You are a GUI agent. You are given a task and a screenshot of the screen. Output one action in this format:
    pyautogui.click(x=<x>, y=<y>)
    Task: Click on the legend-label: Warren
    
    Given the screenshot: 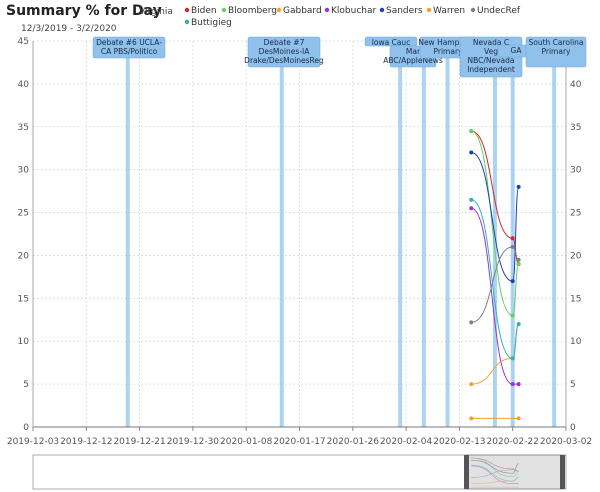 What is the action you would take?
    pyautogui.click(x=449, y=11)
    